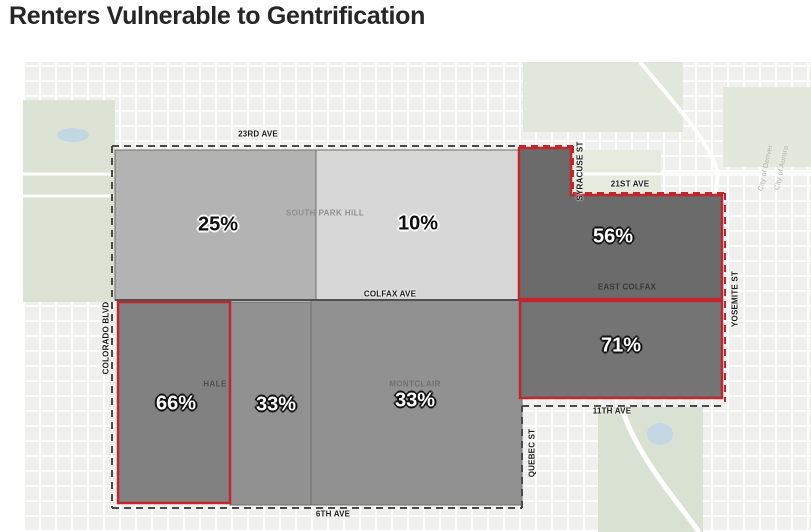 The height and width of the screenshot is (532, 811). I want to click on neighborhood-label-montclair: MONTCLAIR, so click(415, 384).